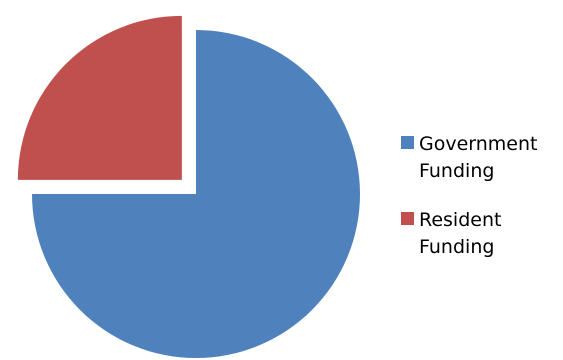 The image size is (563, 360). Describe the element at coordinates (469, 195) in the screenshot. I see `chart-legend: Government Funding Resident Funding` at that location.